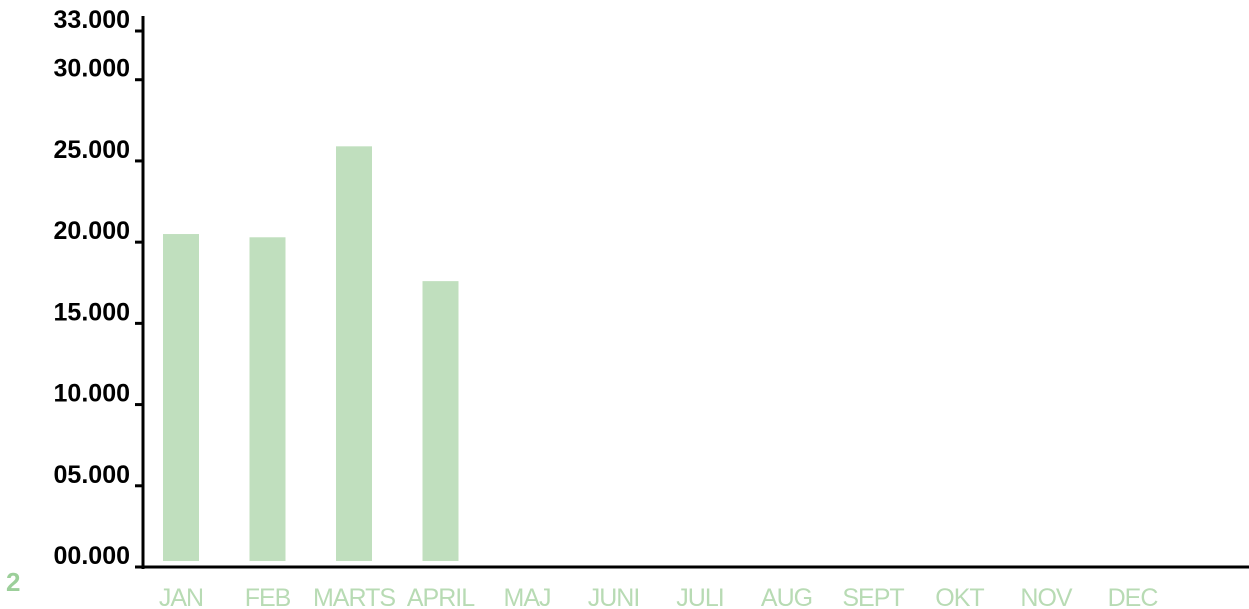 The height and width of the screenshot is (609, 1249). What do you see at coordinates (441, 596) in the screenshot?
I see `x-tick-label-april: APRIL` at bounding box center [441, 596].